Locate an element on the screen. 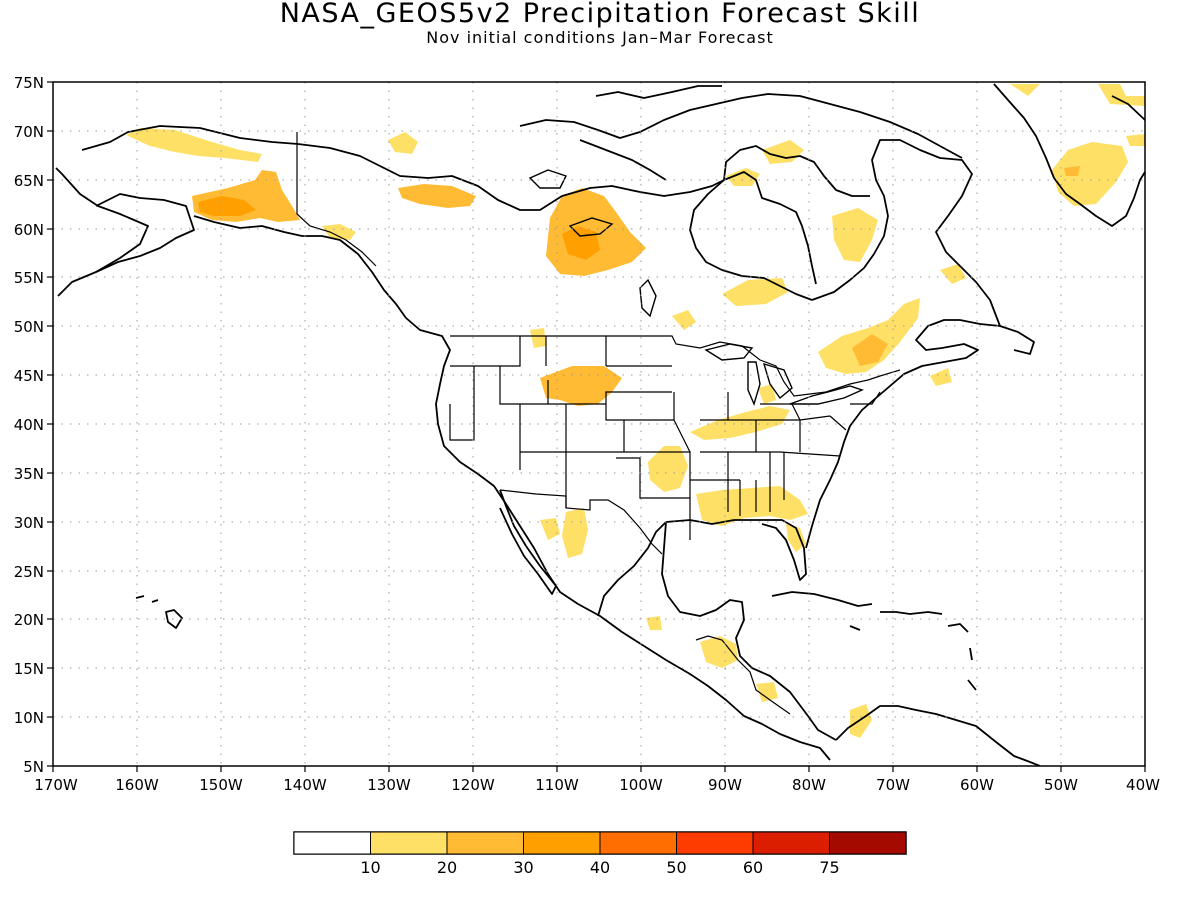 The width and height of the screenshot is (1200, 900). skill-region-guatemala-honduras is located at coordinates (719, 652).